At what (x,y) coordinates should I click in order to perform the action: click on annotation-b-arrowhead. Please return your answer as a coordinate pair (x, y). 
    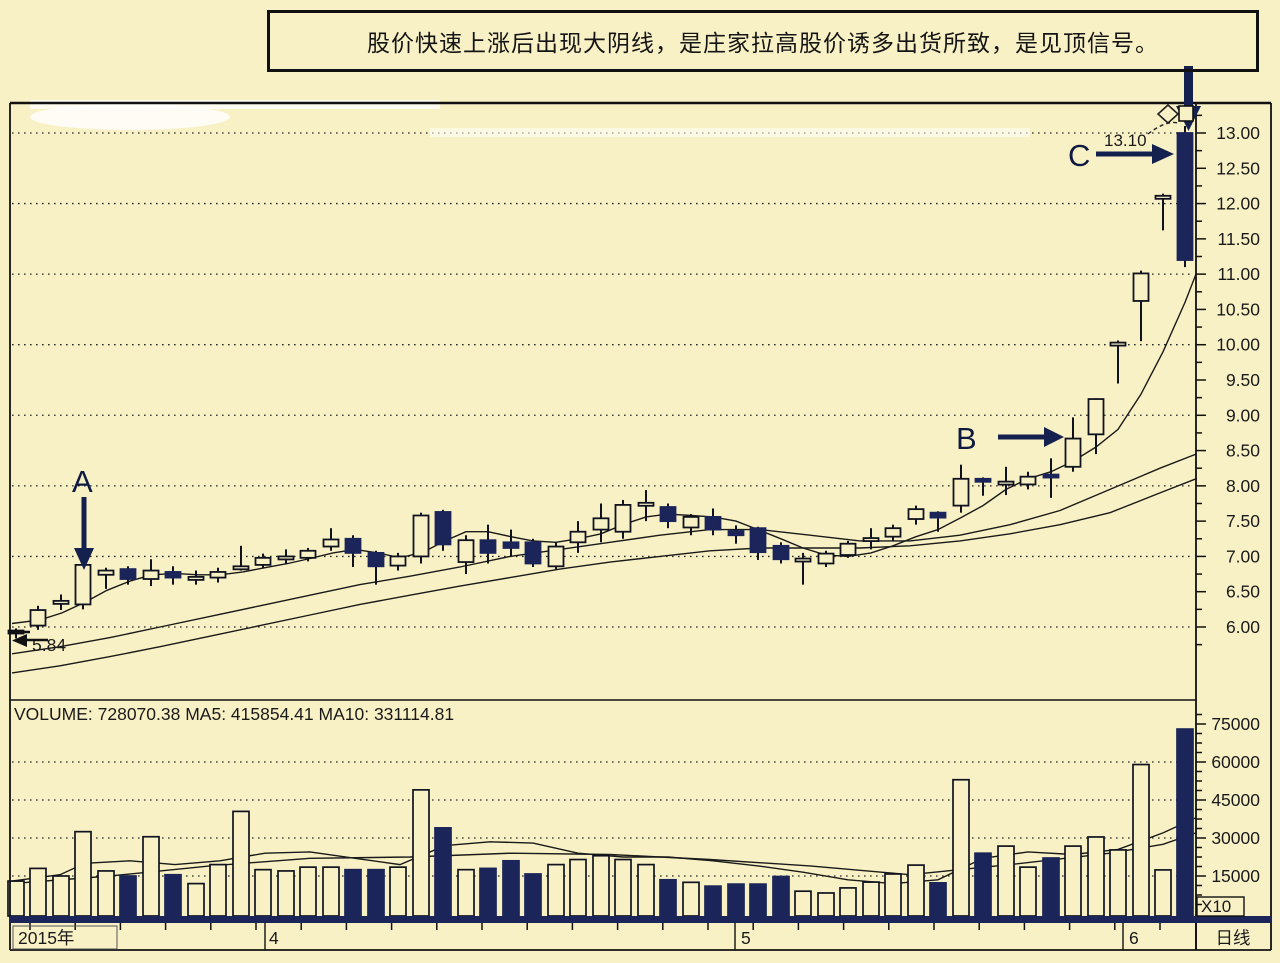
    Looking at the image, I should click on (1054, 437).